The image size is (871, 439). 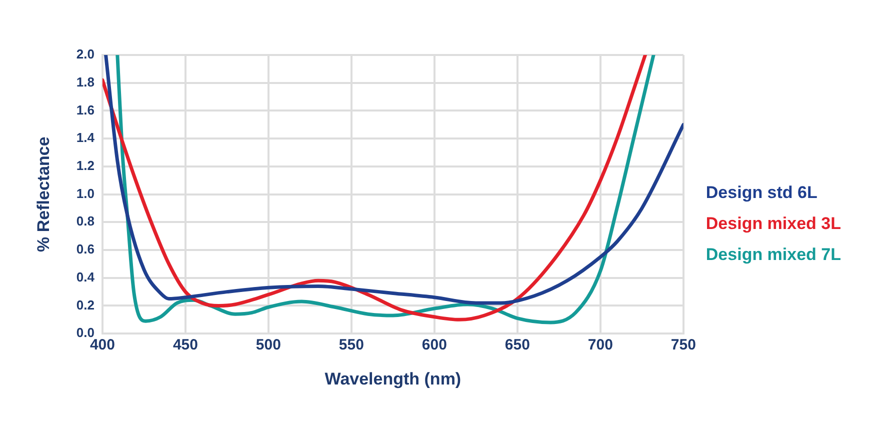 What do you see at coordinates (85, 193) in the screenshot?
I see `y-tick-label: 1.0` at bounding box center [85, 193].